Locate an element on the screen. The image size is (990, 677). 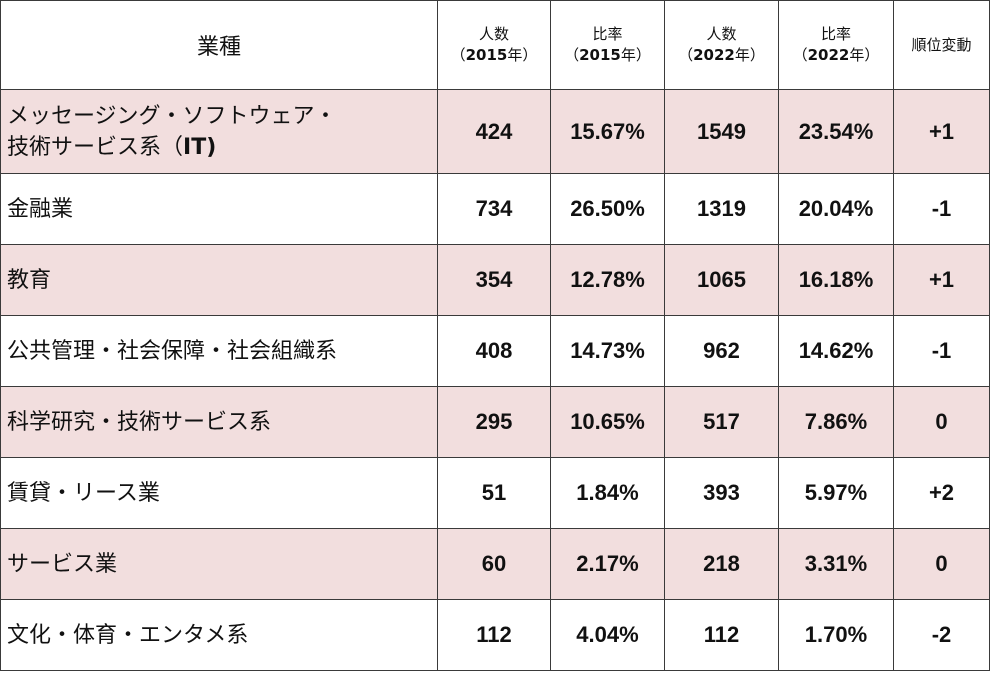
table-row: 科学研究・技術サービス系 295 10.65% 517 7.86% 0 is located at coordinates (495, 422).